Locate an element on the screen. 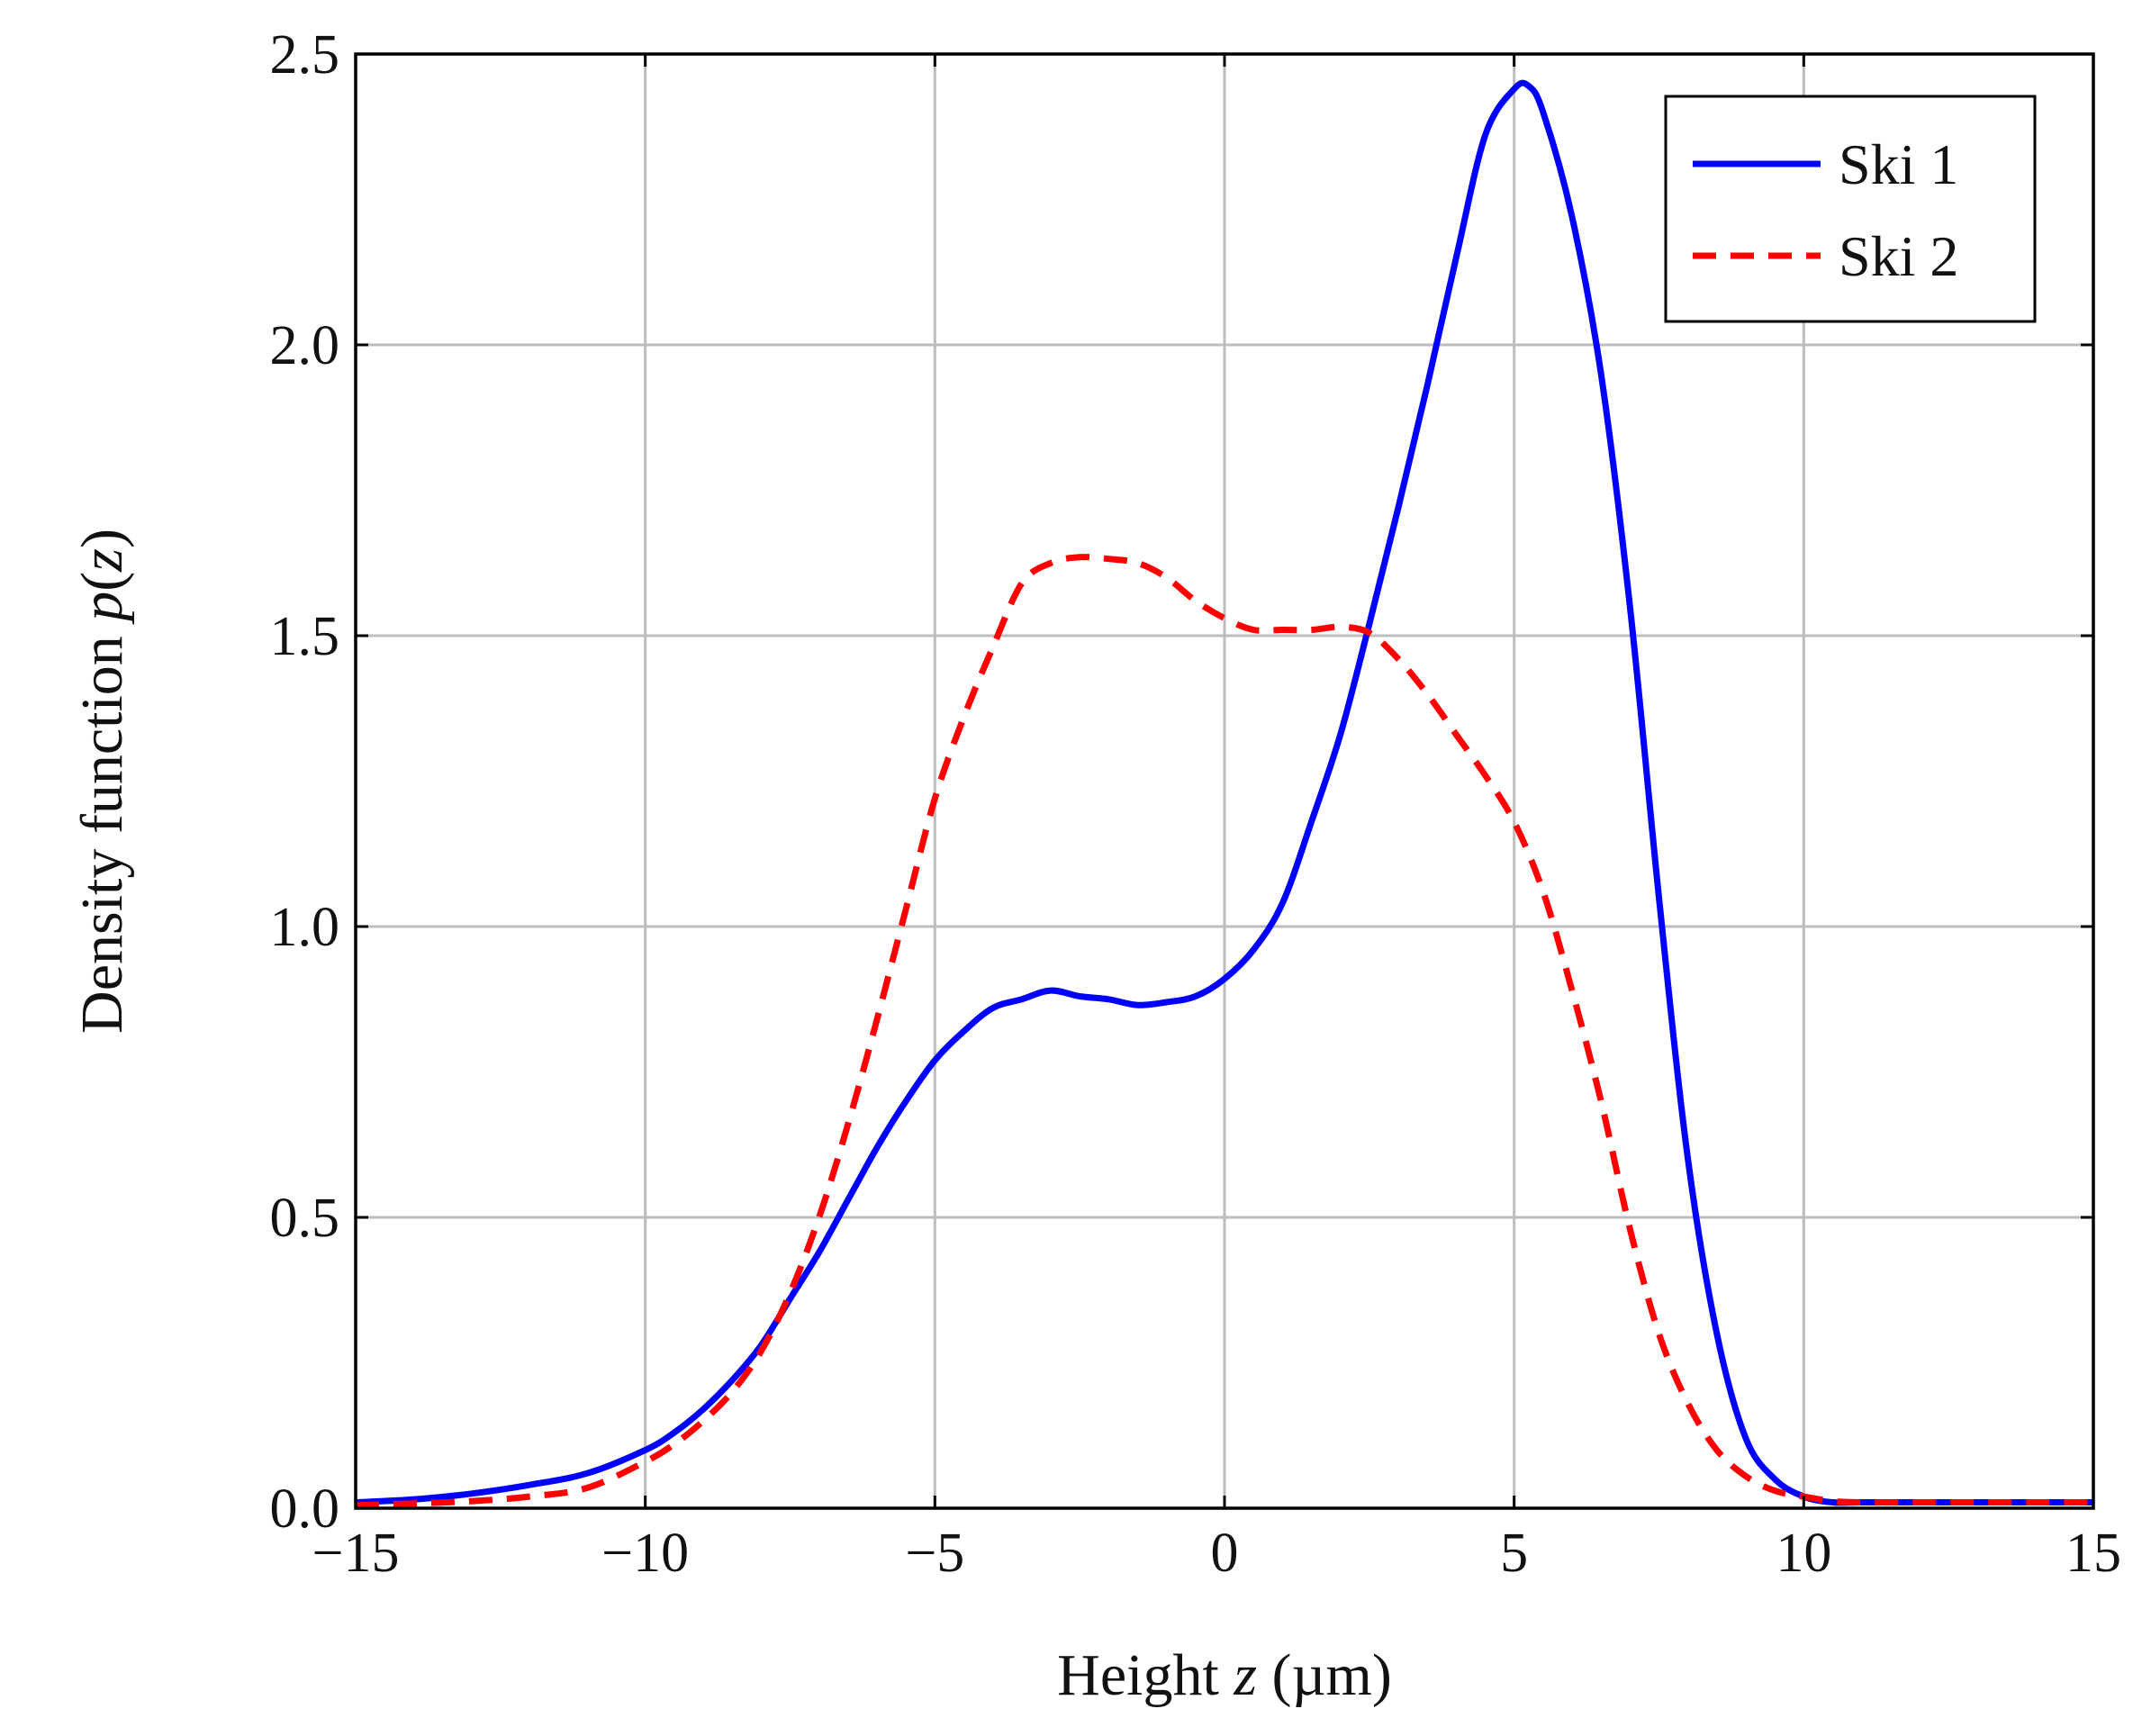 Image resolution: width=2142 pixels, height=1736 pixels. x-tick-label: 5 is located at coordinates (1514, 1553).